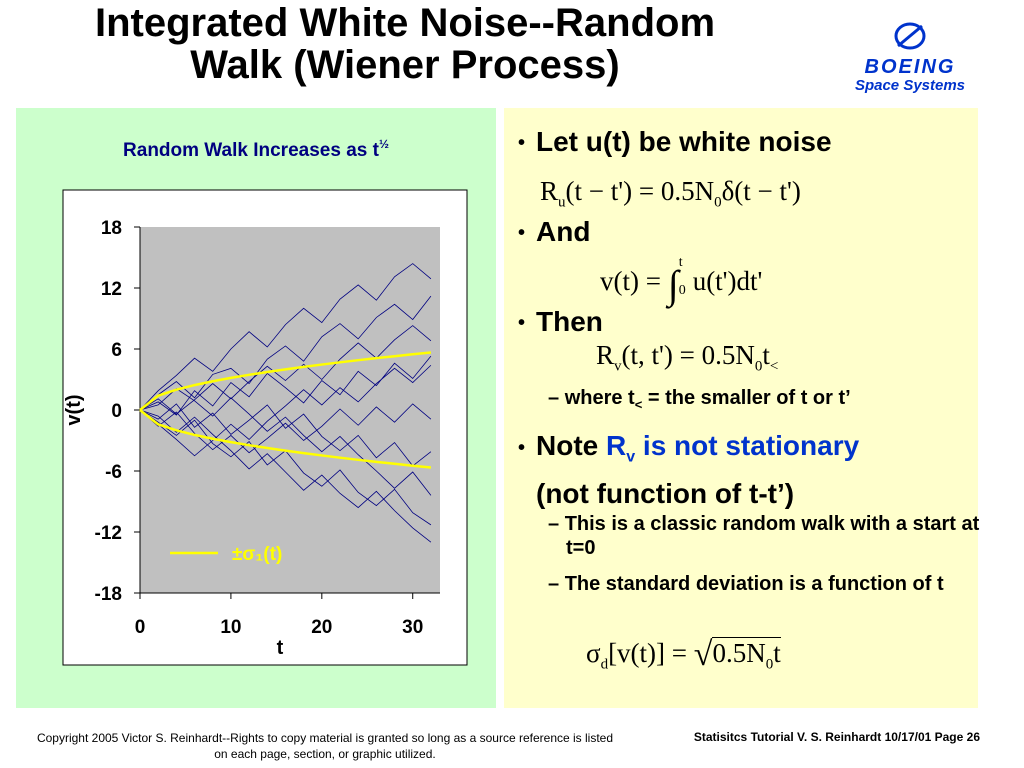  Describe the element at coordinates (562, 202) in the screenshot. I see `eq-sub: u` at that location.